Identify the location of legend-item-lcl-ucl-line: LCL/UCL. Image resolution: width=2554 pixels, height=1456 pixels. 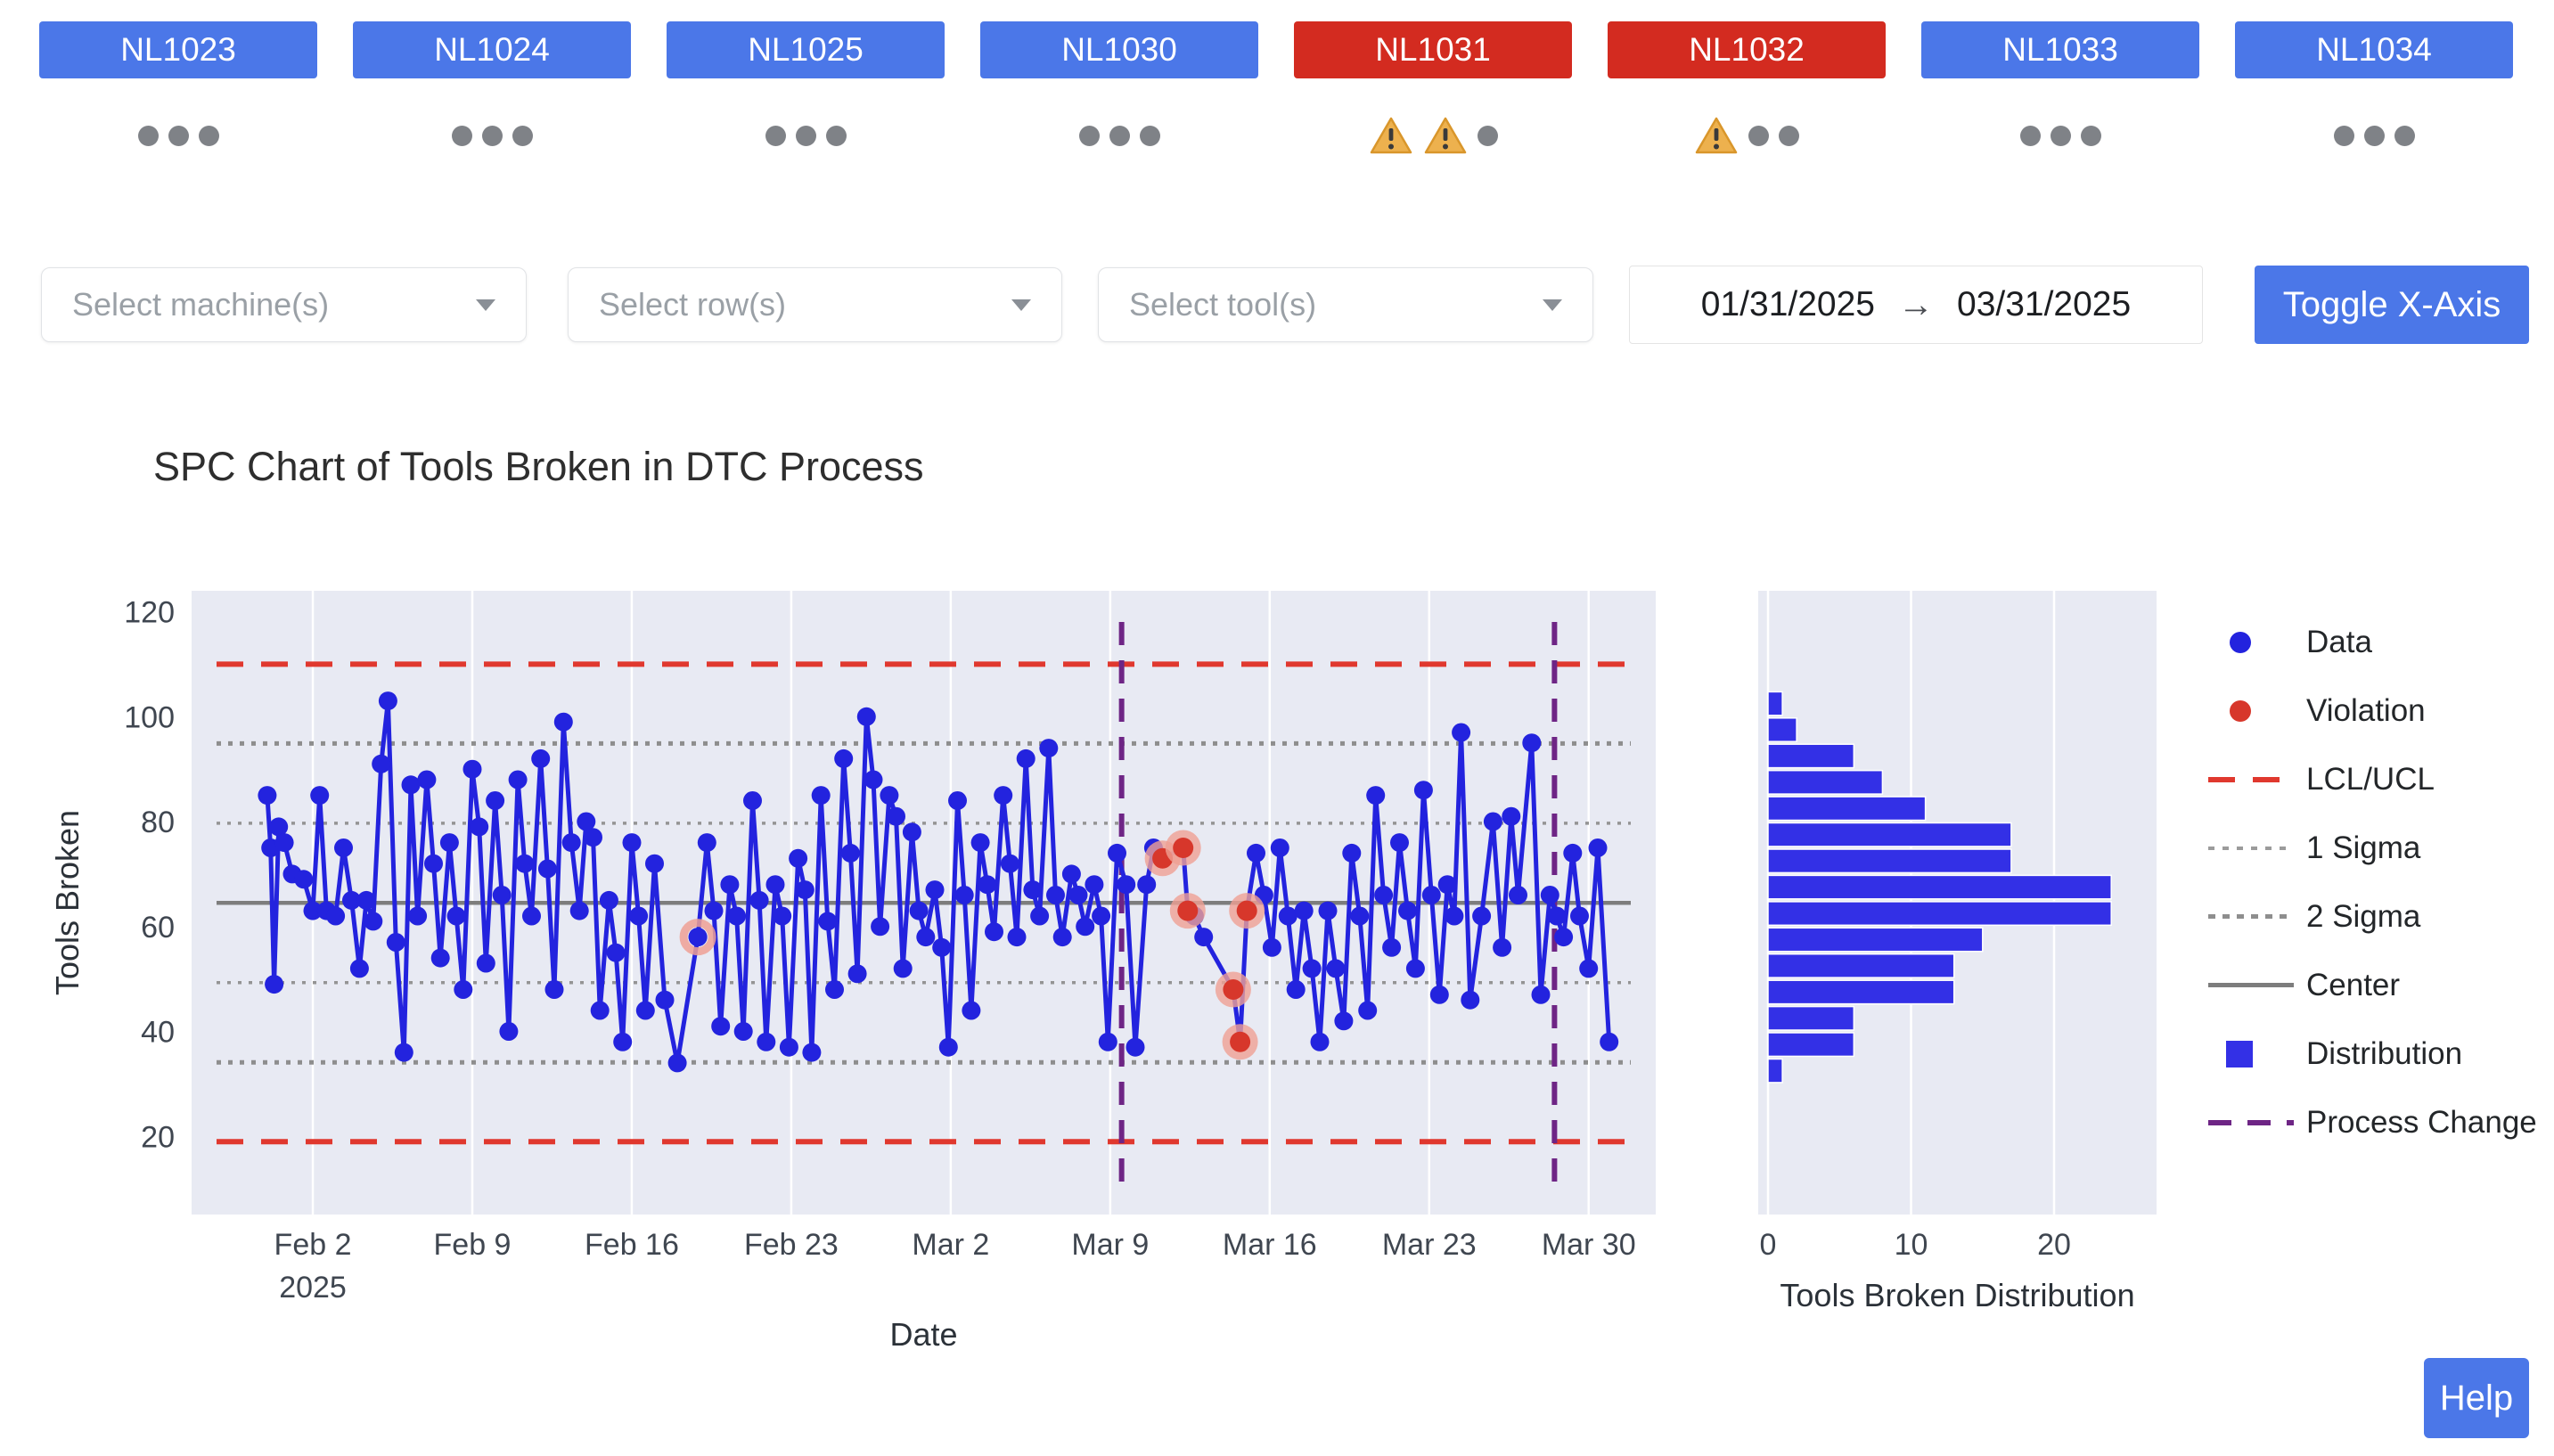
(2372, 779).